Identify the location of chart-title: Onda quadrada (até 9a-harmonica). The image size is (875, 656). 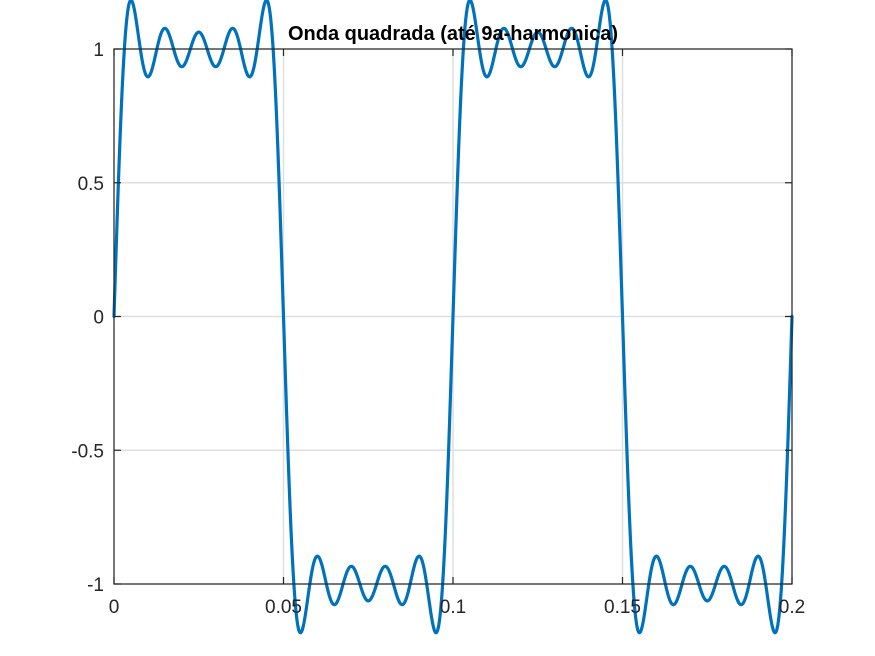
(453, 34).